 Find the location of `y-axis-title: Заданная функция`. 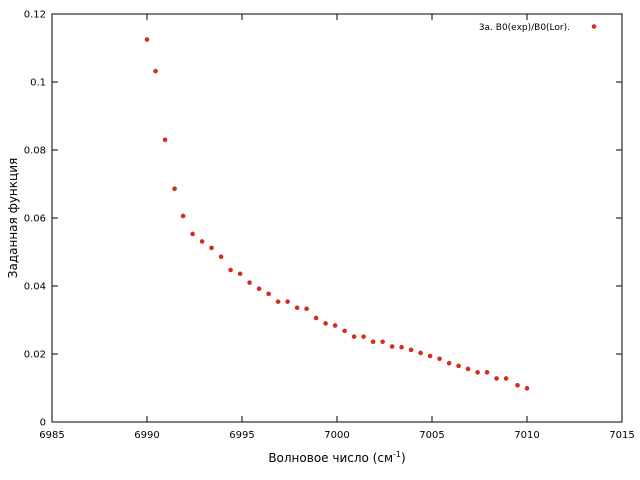

y-axis-title: Заданная функция is located at coordinates (13, 218).